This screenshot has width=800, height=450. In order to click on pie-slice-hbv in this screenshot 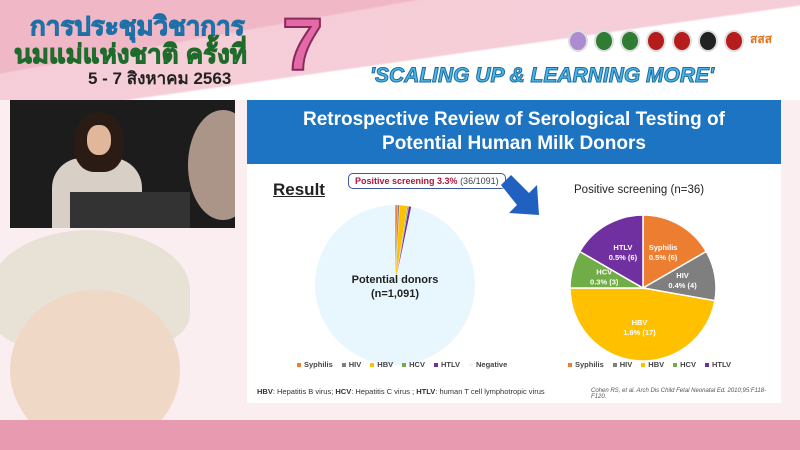, I will do `click(642, 324)`.